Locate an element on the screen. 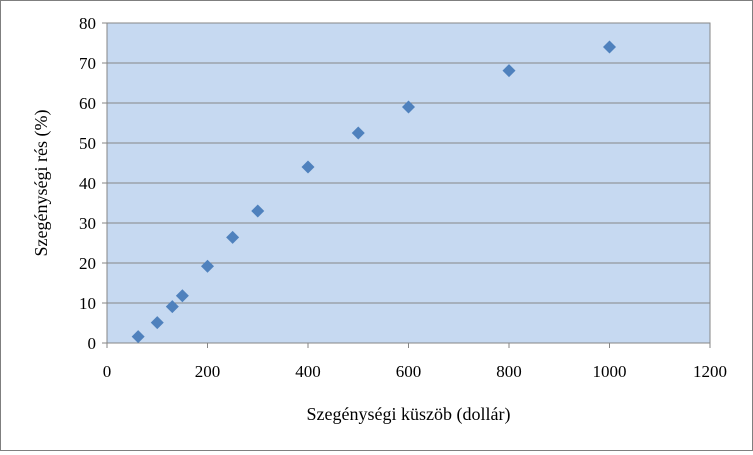  y-tick-label: 40 is located at coordinates (87, 183).